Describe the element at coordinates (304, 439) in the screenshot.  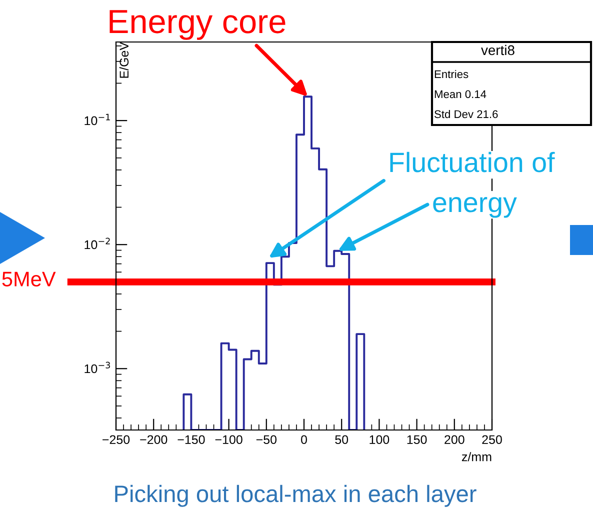
I see `x-tick-label: 0` at that location.